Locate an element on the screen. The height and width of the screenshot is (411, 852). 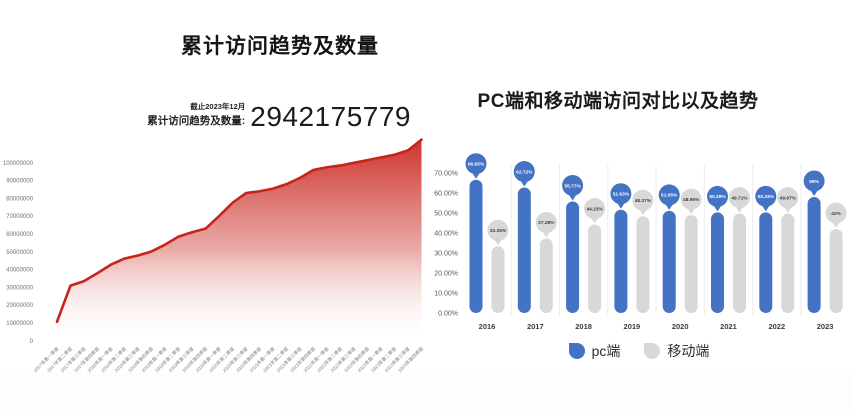
mobile-value-label: 48.37% is located at coordinates (643, 201).